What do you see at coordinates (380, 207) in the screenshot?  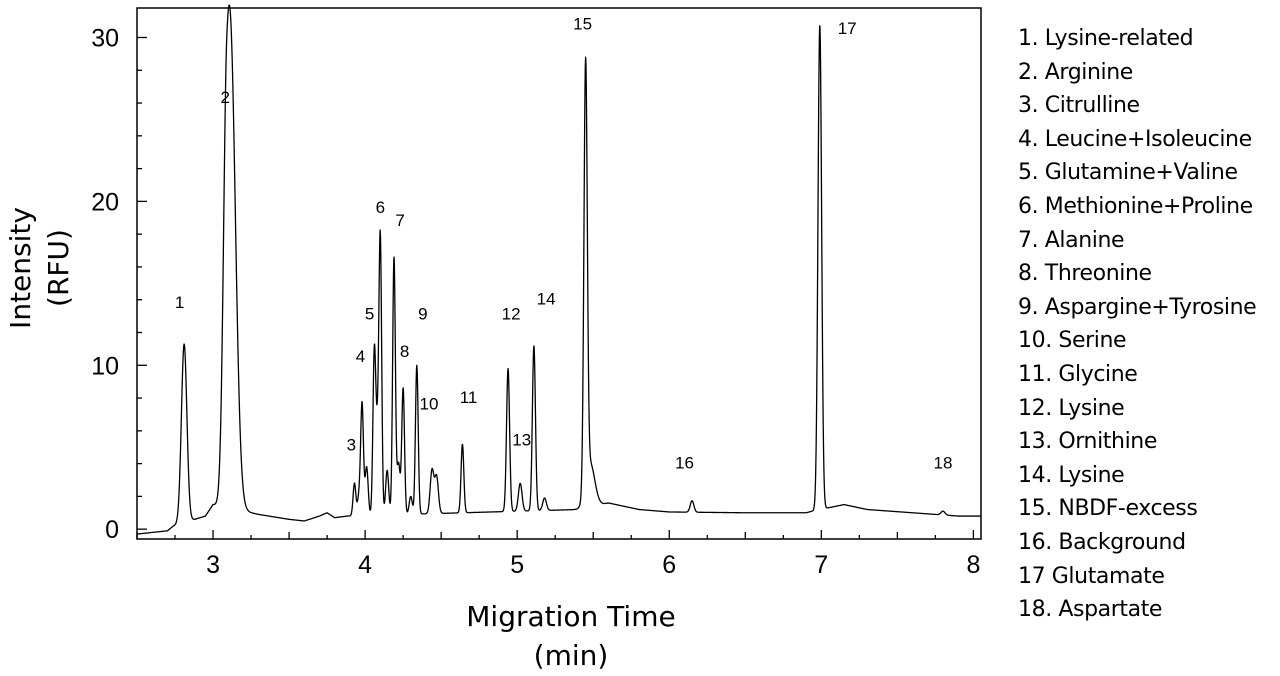 I see `peak-label-6: 6` at bounding box center [380, 207].